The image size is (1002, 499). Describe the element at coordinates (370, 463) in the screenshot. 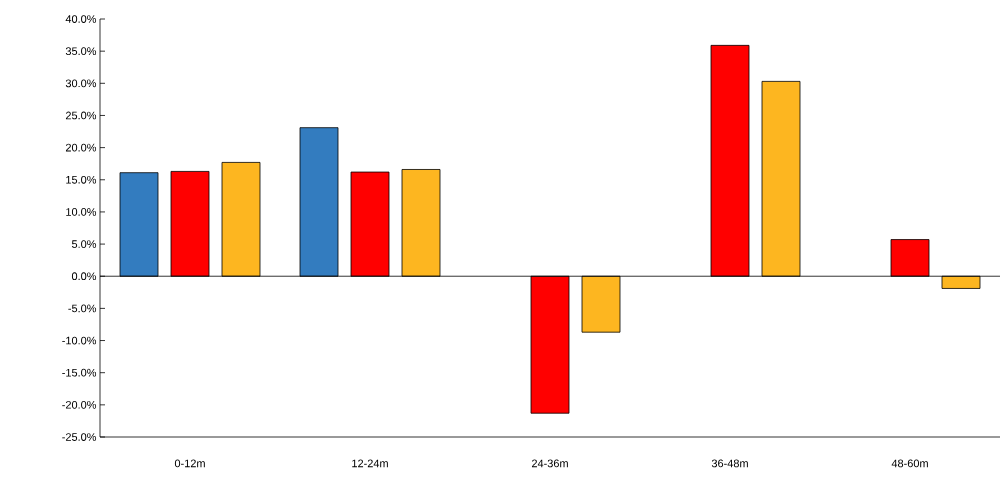

I see `x-tick-label: 12-24m` at that location.